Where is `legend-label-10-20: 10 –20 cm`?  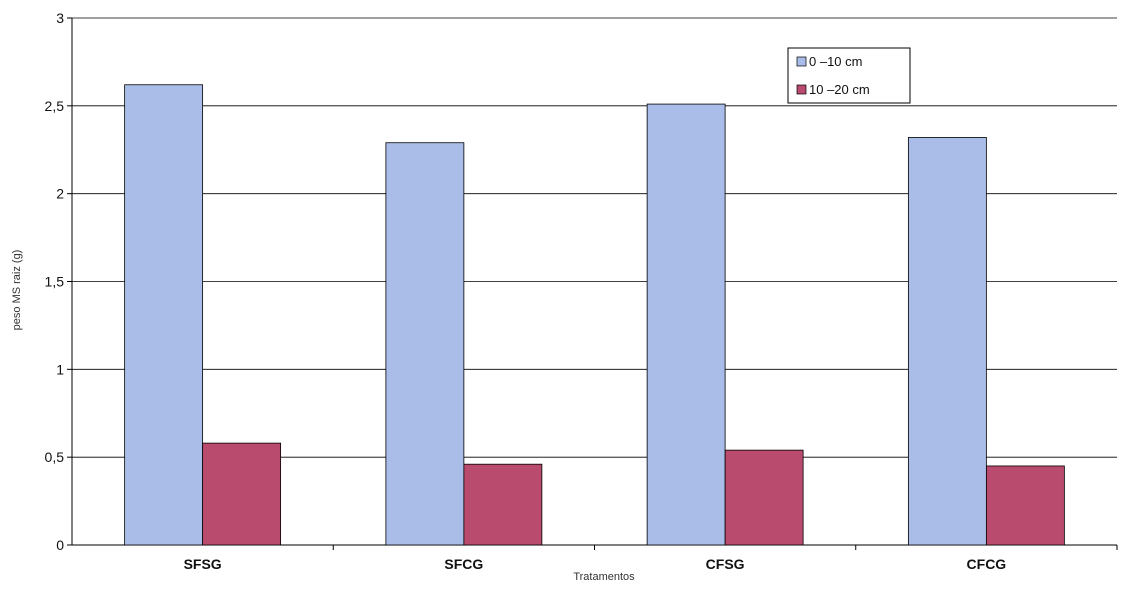
legend-label-10-20: 10 –20 cm is located at coordinates (839, 89).